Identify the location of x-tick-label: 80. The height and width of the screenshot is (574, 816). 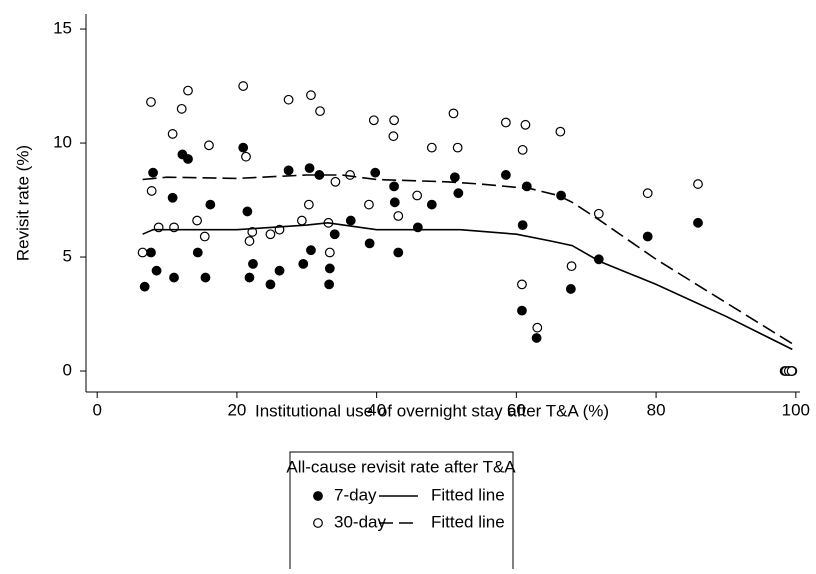
(656, 409).